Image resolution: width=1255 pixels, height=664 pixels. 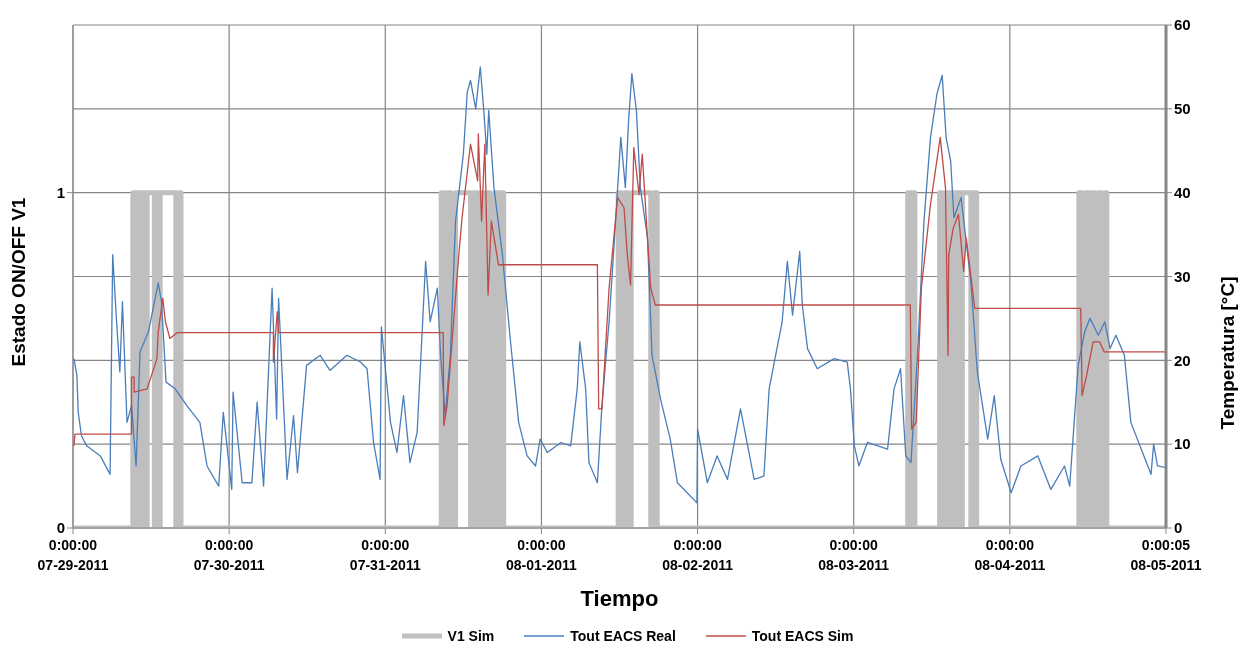 What do you see at coordinates (1182, 444) in the screenshot?
I see `y2-tick-label: 10` at bounding box center [1182, 444].